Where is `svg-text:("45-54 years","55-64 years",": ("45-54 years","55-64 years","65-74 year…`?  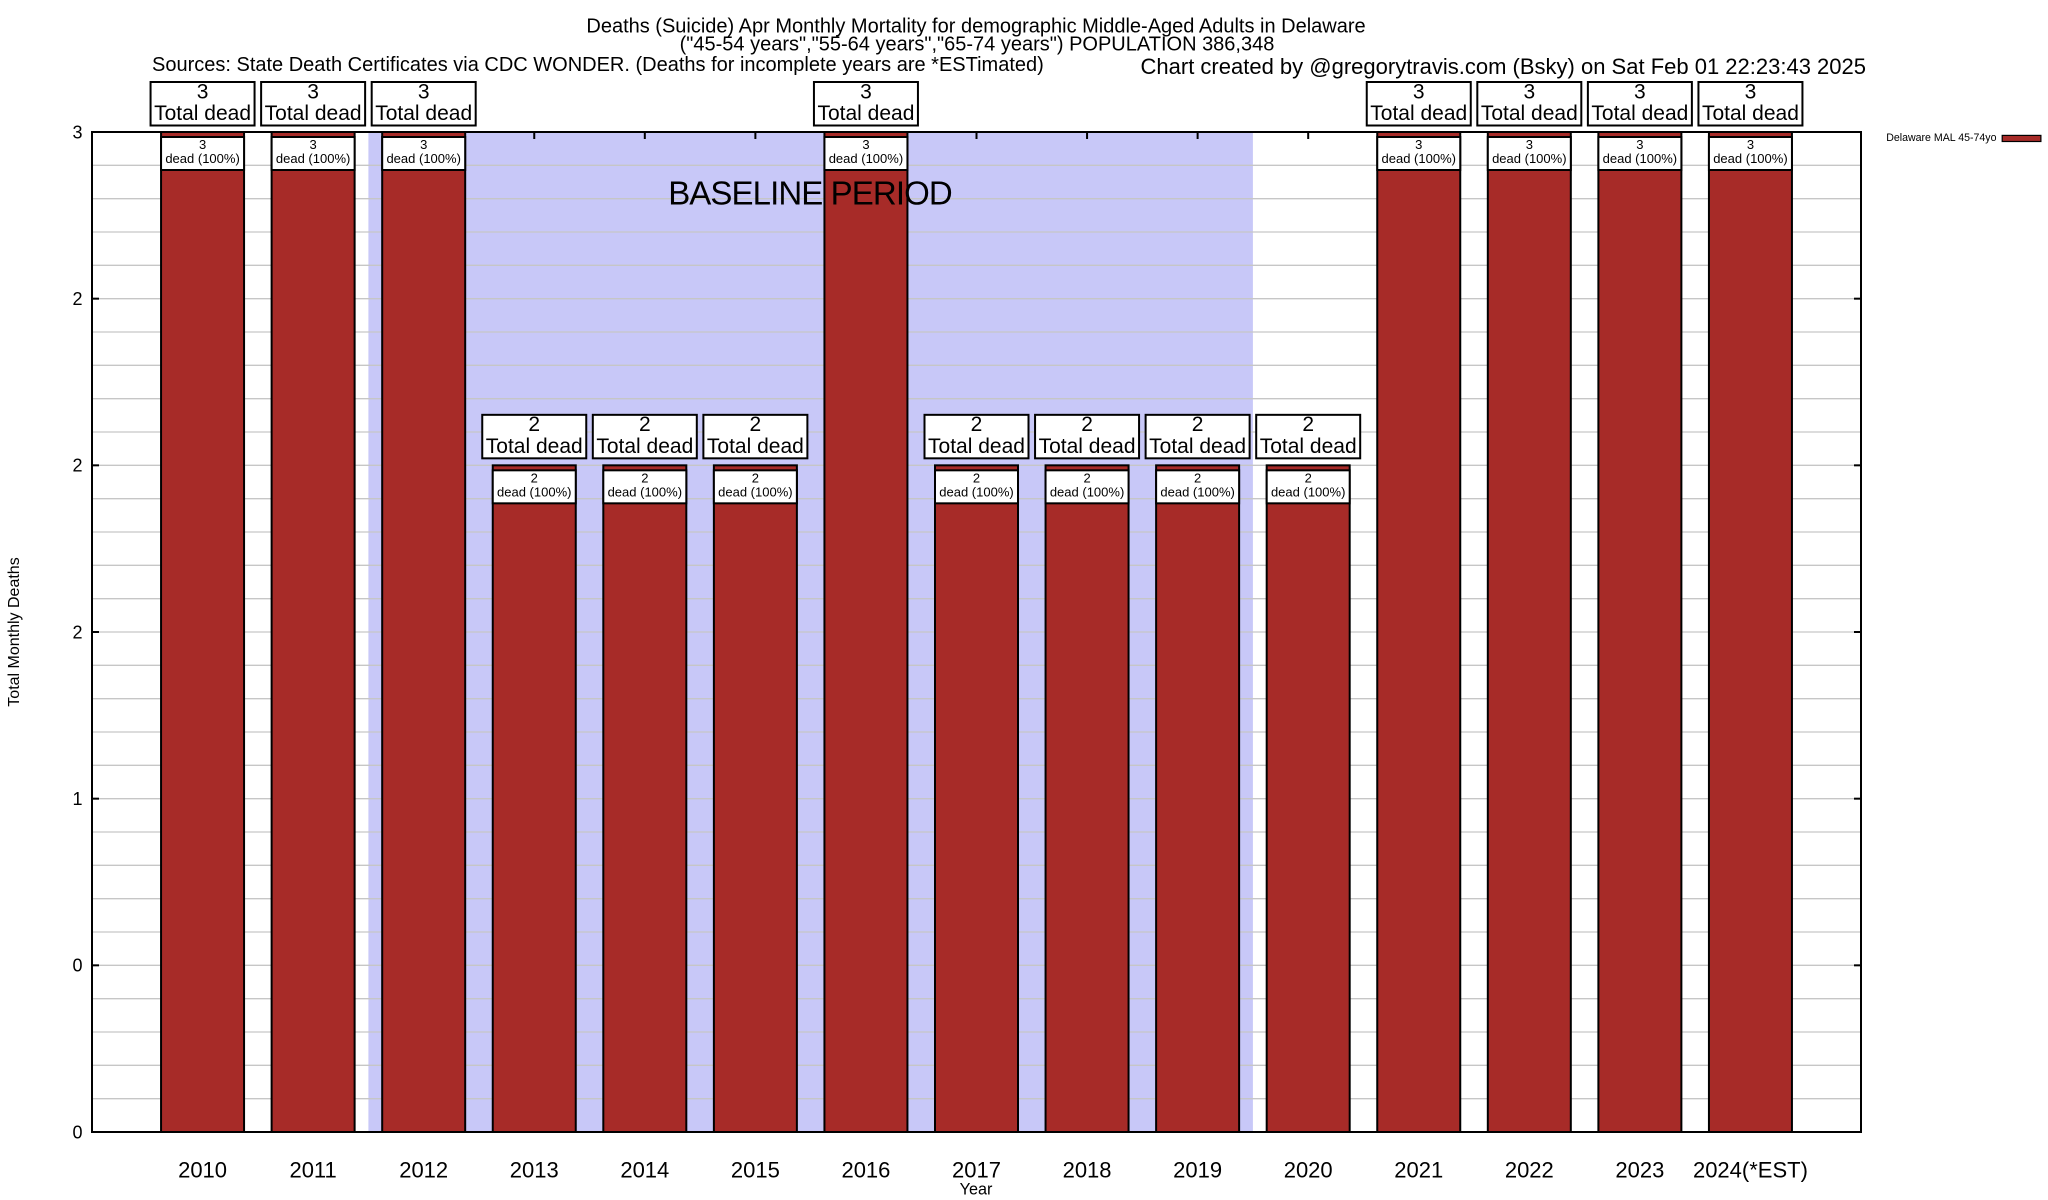
svg-text:("45-54 years","55-64 years",": ("45-54 years","55-64 years","65-74 year… is located at coordinates (977, 45).